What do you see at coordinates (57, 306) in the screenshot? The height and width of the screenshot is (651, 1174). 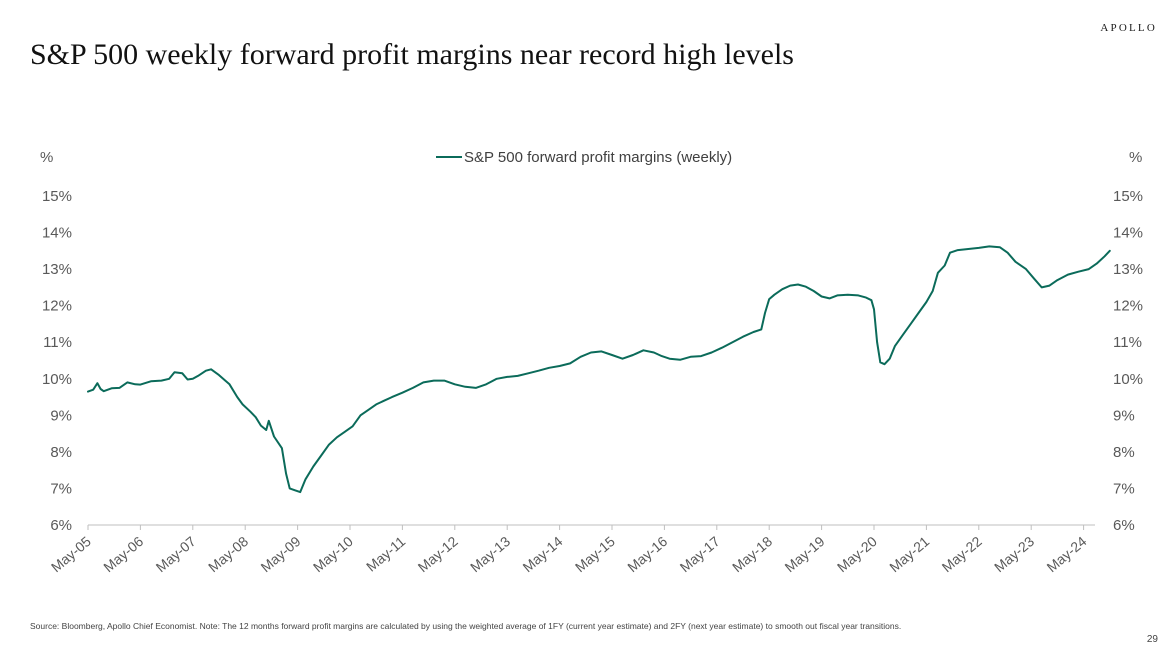 I see `y-tick-label-left: 12%` at bounding box center [57, 306].